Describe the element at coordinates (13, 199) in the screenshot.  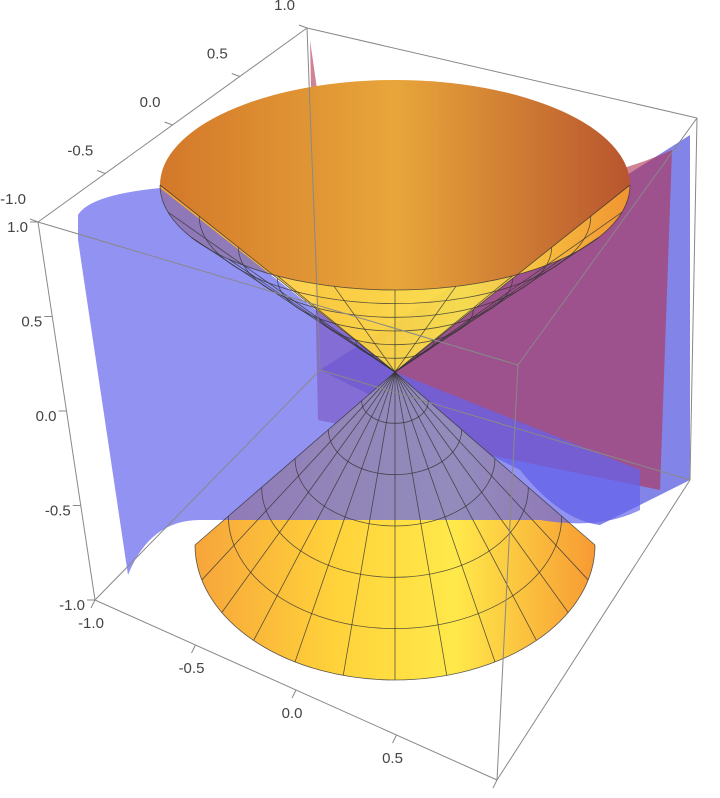
I see `y-tick-label: -1.0` at that location.